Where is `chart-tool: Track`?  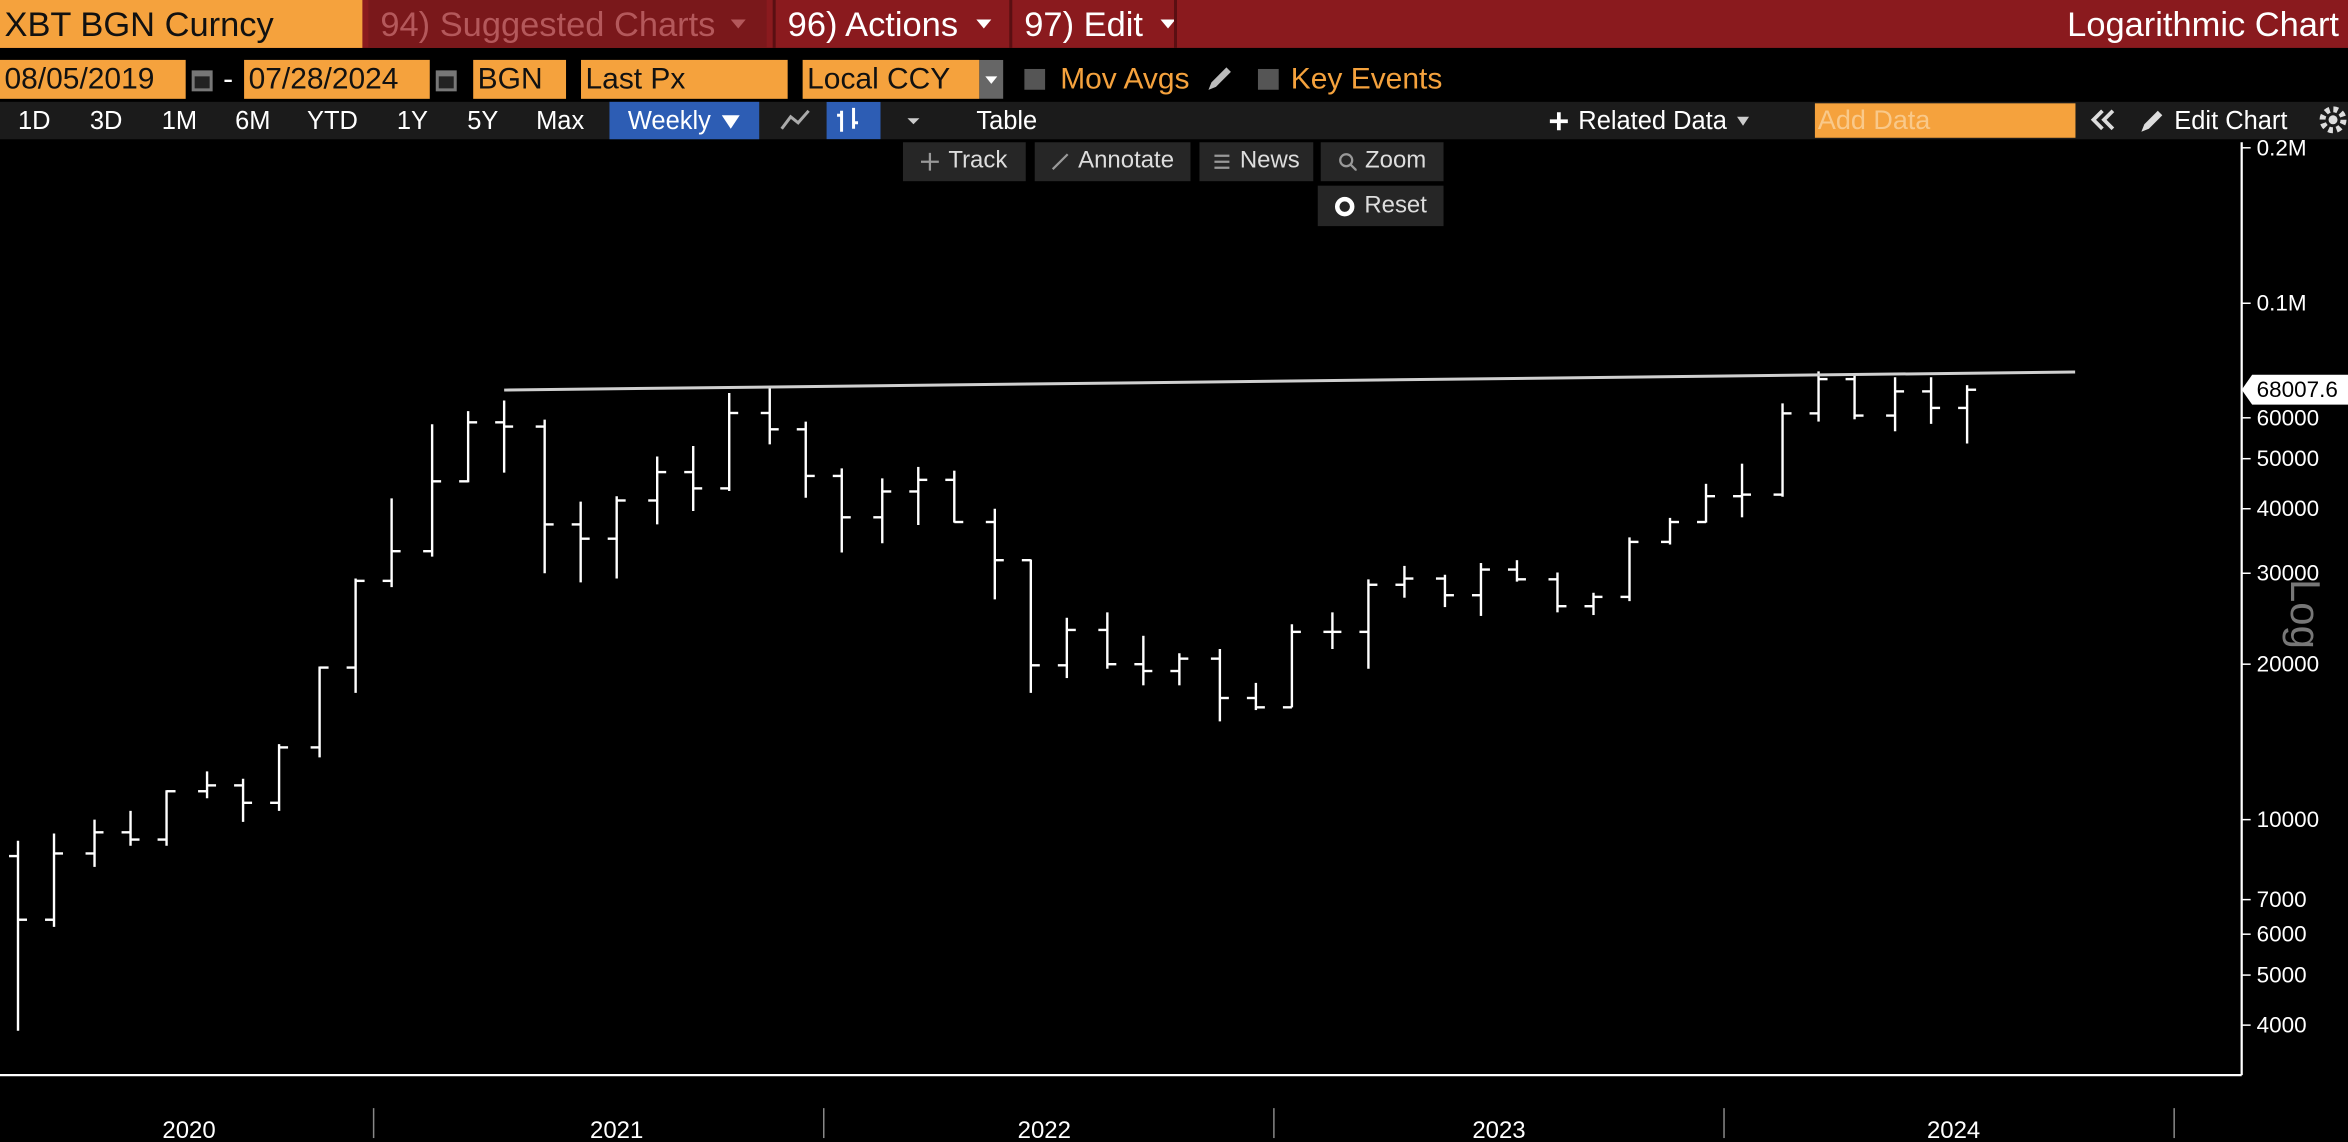
chart-tool: Track is located at coordinates (964, 162).